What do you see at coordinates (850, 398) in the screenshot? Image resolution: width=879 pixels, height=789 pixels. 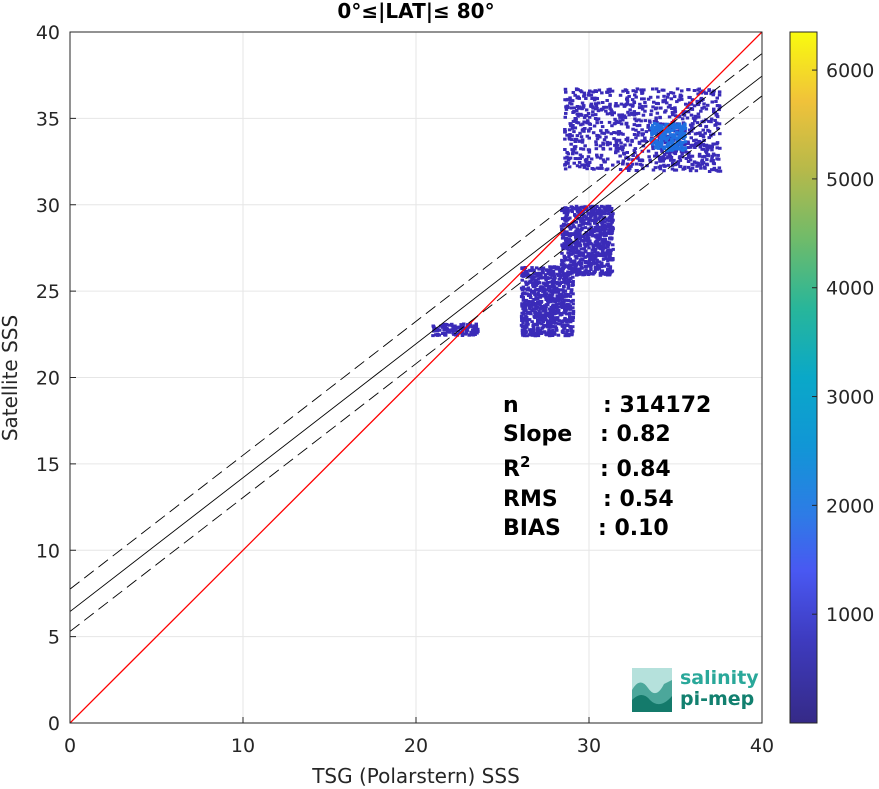 I see `colorbar-tick-label: 3000` at bounding box center [850, 398].